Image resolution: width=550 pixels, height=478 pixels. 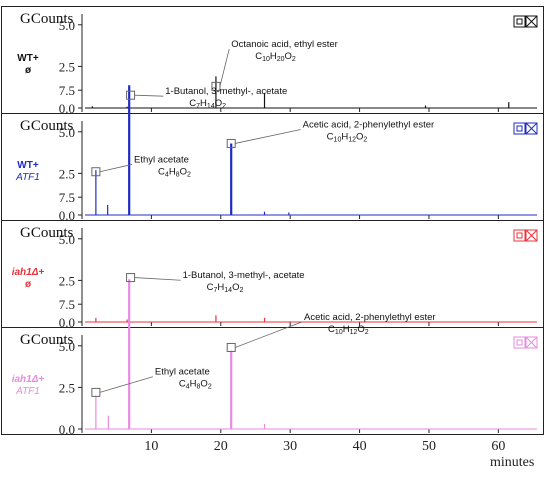 I want to click on compound-name: Octanoic acid, ethyl ester, so click(x=284, y=44).